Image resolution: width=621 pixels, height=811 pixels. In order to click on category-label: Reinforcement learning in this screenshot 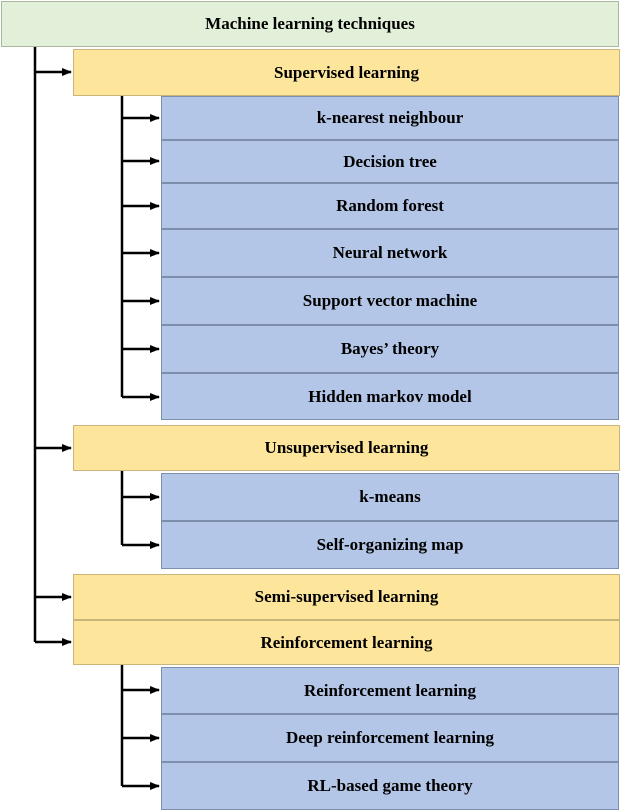, I will do `click(346, 642)`.